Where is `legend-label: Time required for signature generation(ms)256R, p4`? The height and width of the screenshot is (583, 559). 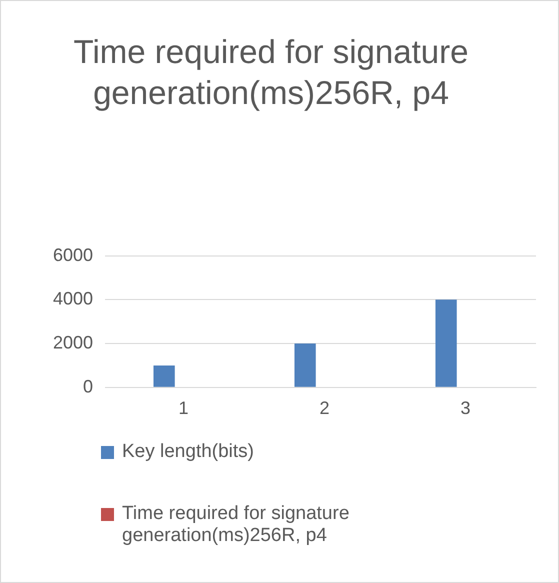 legend-label: Time required for signature generation(ms)256R, p4 is located at coordinates (236, 525).